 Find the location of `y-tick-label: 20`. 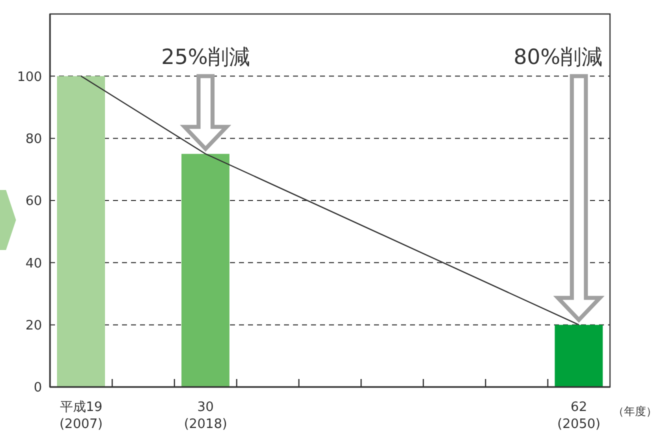

y-tick-label: 20 is located at coordinates (33, 326).